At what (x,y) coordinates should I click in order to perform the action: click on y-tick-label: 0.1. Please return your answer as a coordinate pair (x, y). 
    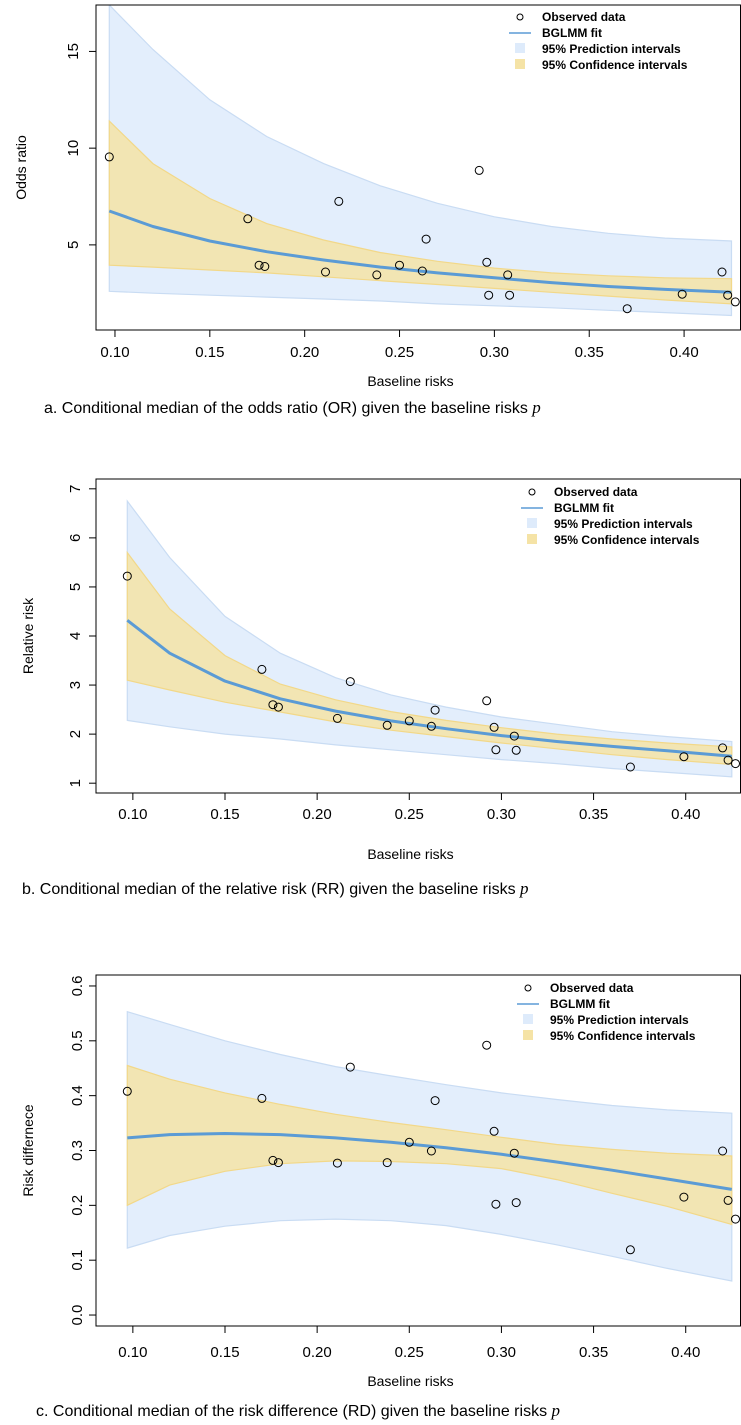
    Looking at the image, I should click on (77, 1260).